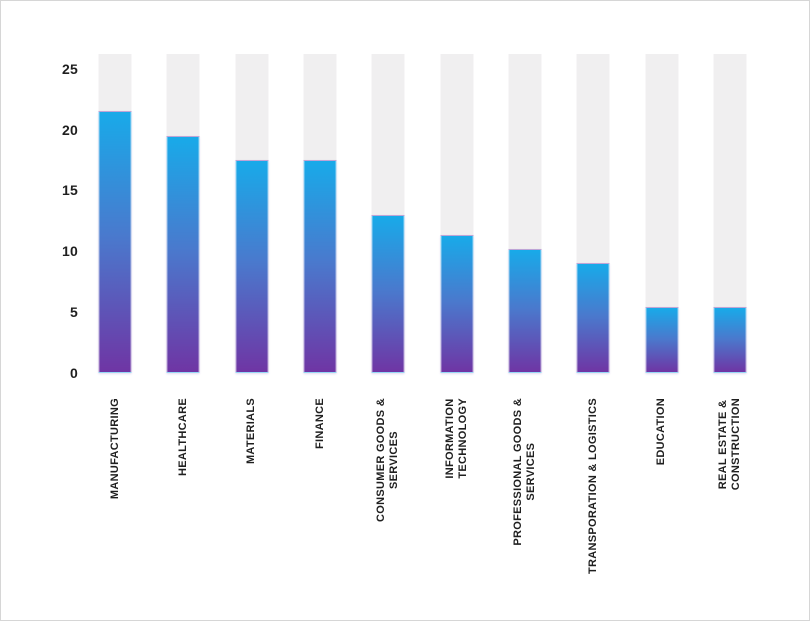  I want to click on bar-healthcare, so click(183, 254).